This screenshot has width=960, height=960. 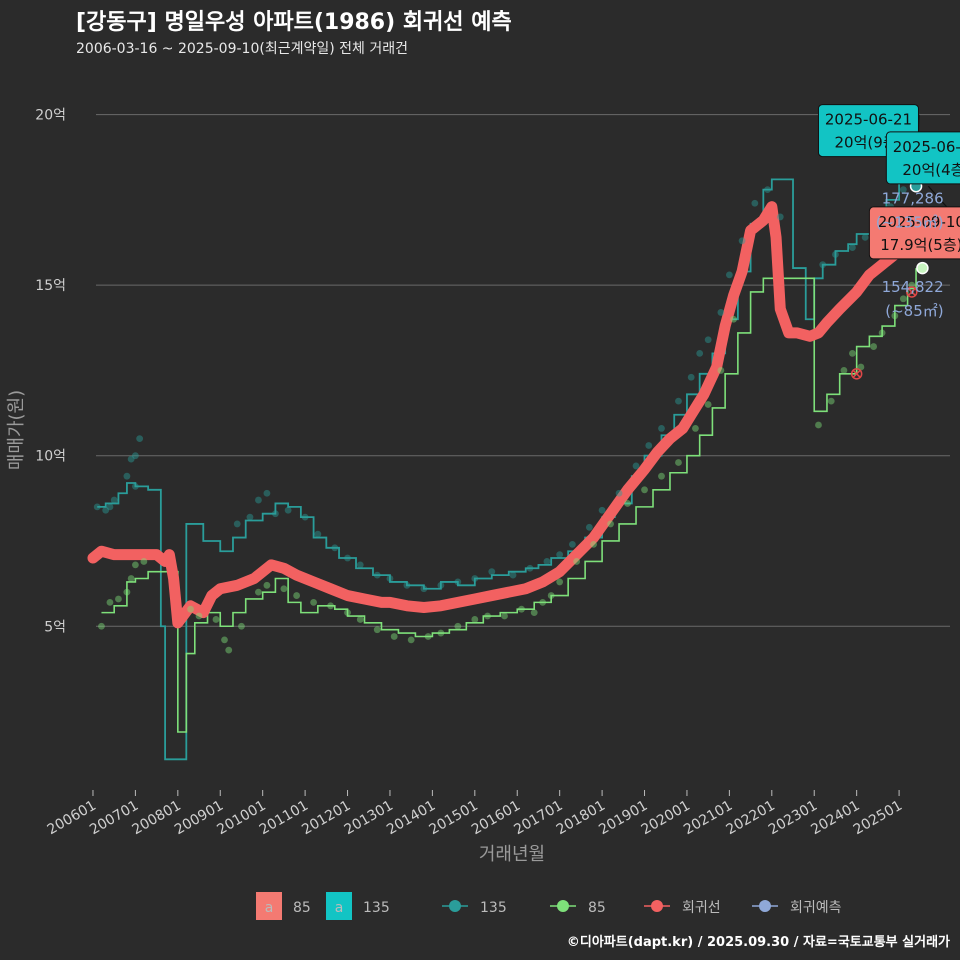 What do you see at coordinates (914, 311) in the screenshot?
I see `note-range: (~85㎡)` at bounding box center [914, 311].